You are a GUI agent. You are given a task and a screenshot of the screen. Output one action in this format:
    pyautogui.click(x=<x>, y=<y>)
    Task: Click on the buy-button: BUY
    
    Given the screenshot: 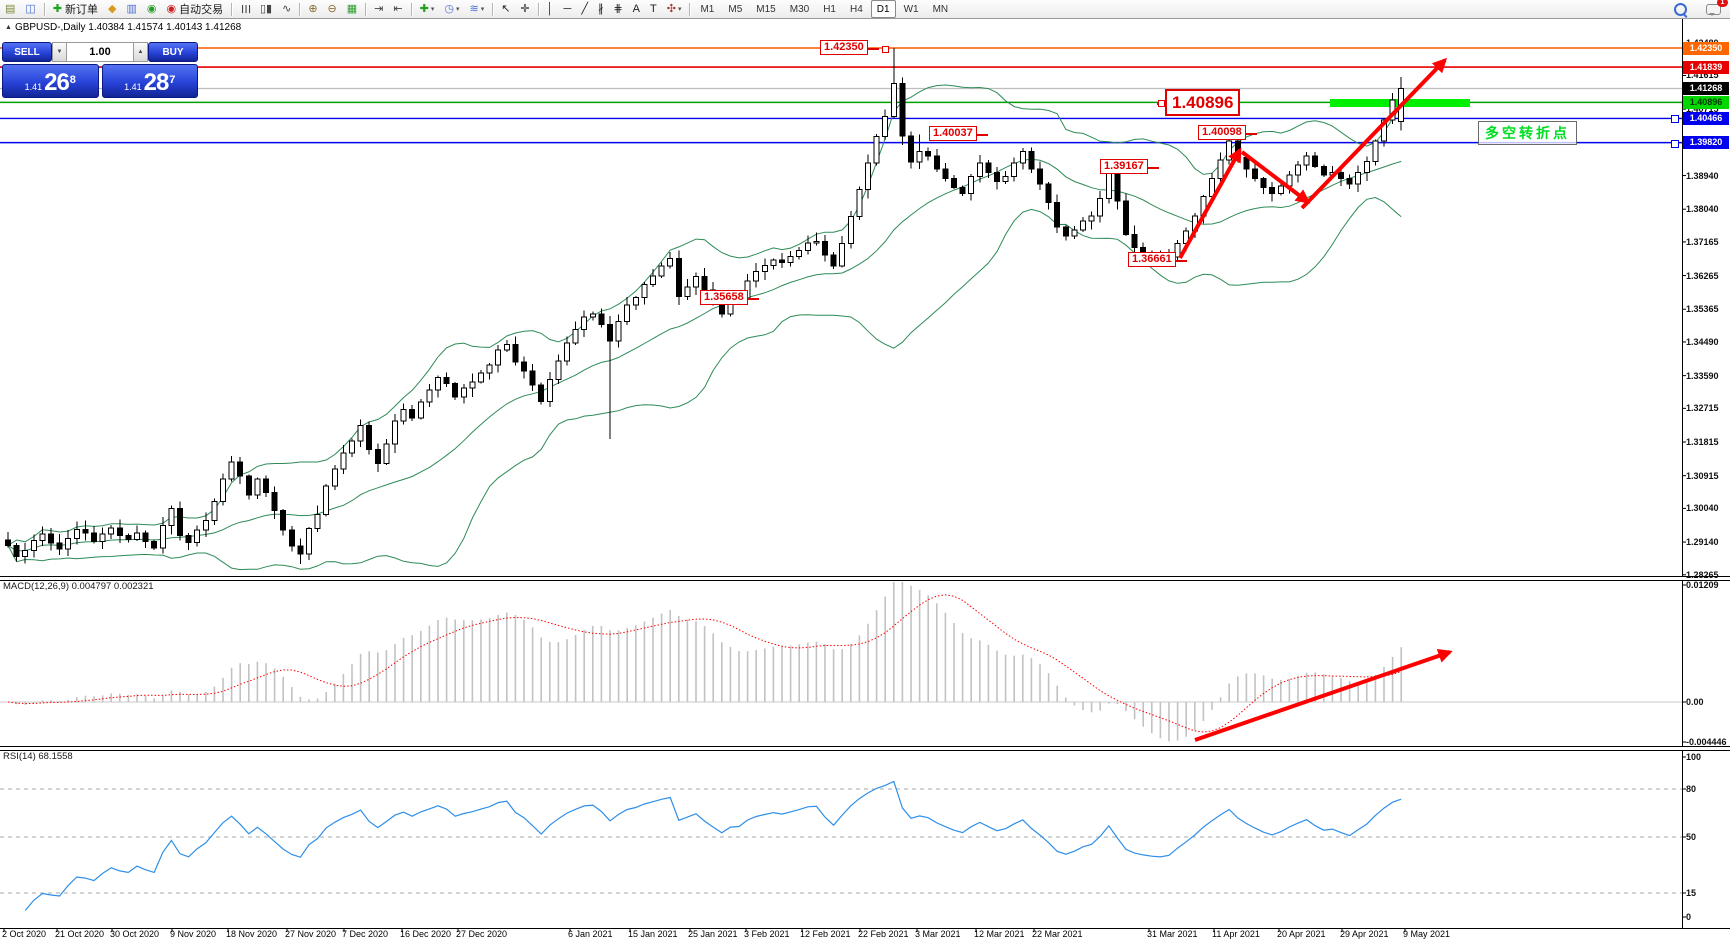 What is the action you would take?
    pyautogui.click(x=173, y=52)
    